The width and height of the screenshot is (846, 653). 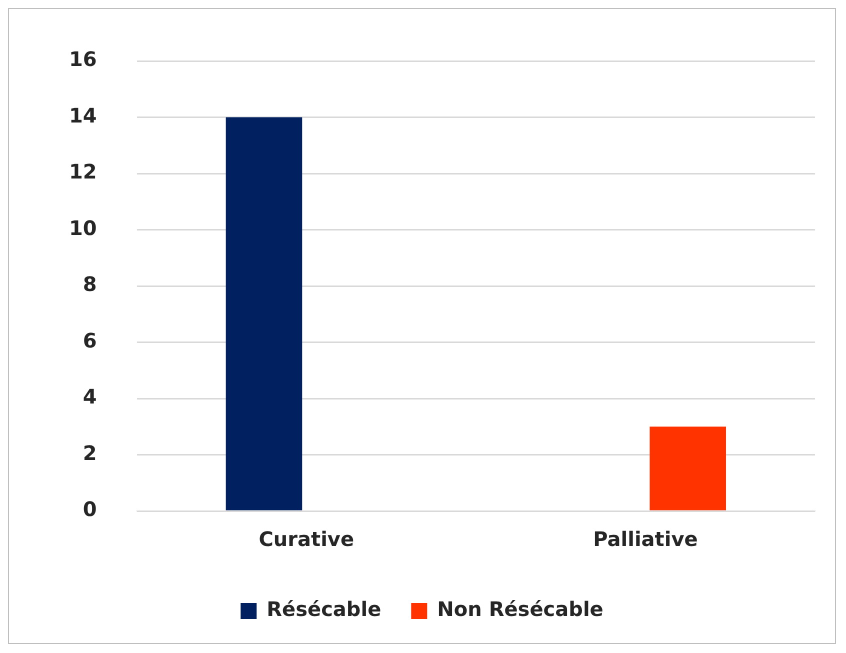 What do you see at coordinates (89, 452) in the screenshot?
I see `y-tick-label: 2` at bounding box center [89, 452].